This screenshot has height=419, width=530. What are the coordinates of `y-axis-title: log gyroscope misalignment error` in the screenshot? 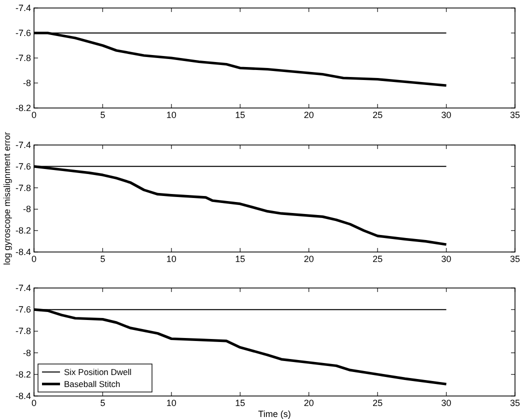 It's located at (7, 199).